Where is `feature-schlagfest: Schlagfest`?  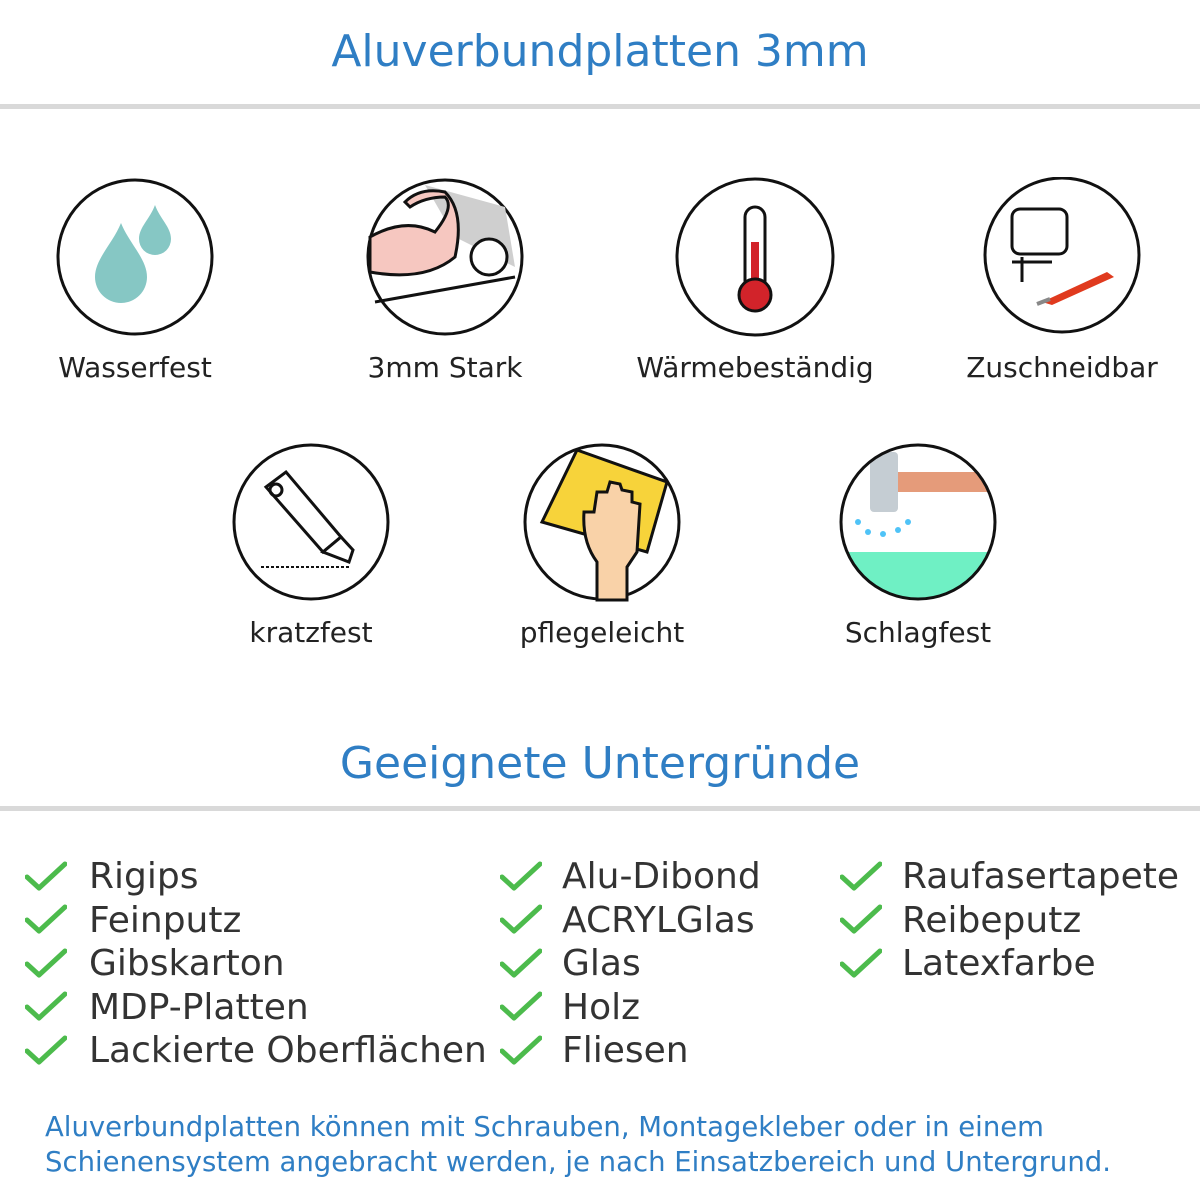 feature-schlagfest: Schlagfest is located at coordinates (918, 545).